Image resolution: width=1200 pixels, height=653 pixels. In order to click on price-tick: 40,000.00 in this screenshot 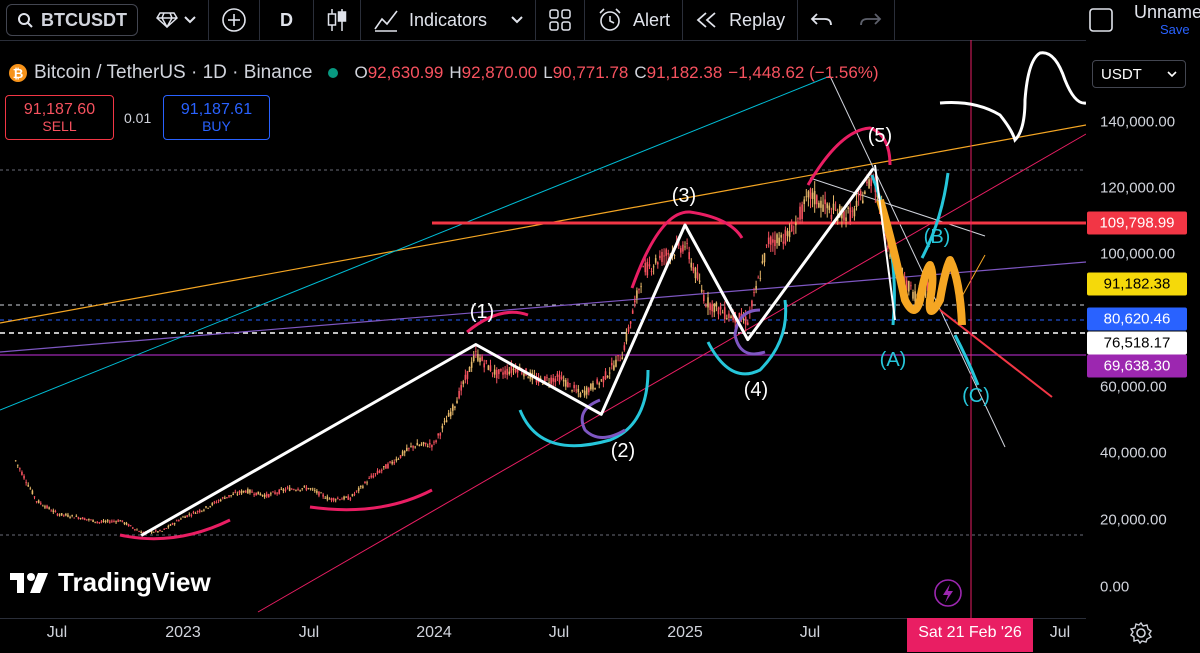, I will do `click(1133, 453)`.